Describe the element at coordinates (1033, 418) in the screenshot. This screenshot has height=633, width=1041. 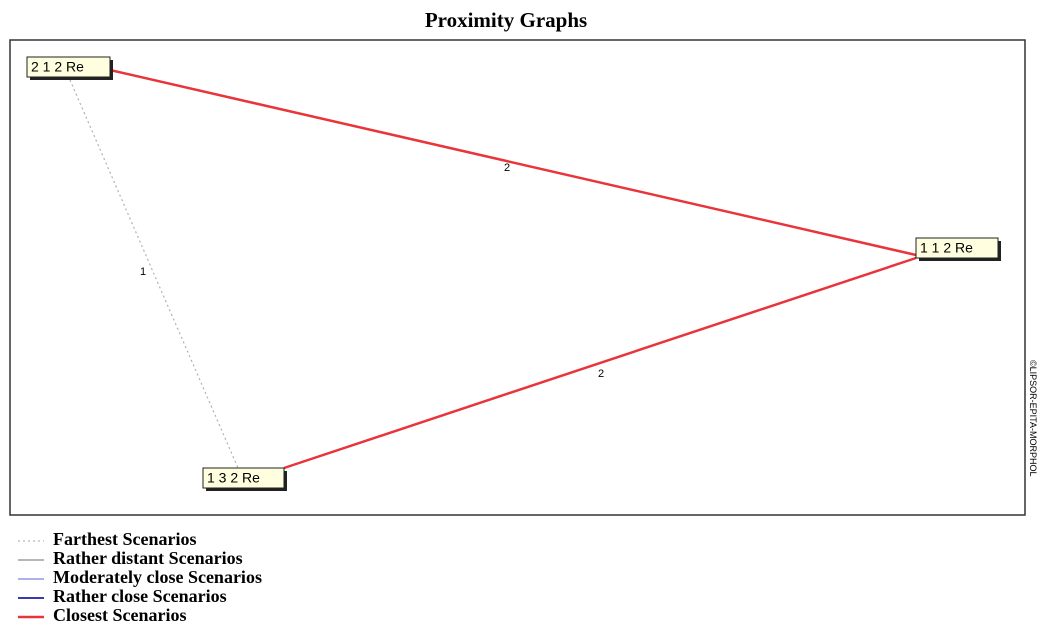
I see `copyright: ©LIPSOR-EPITA-MORPHOL` at that location.